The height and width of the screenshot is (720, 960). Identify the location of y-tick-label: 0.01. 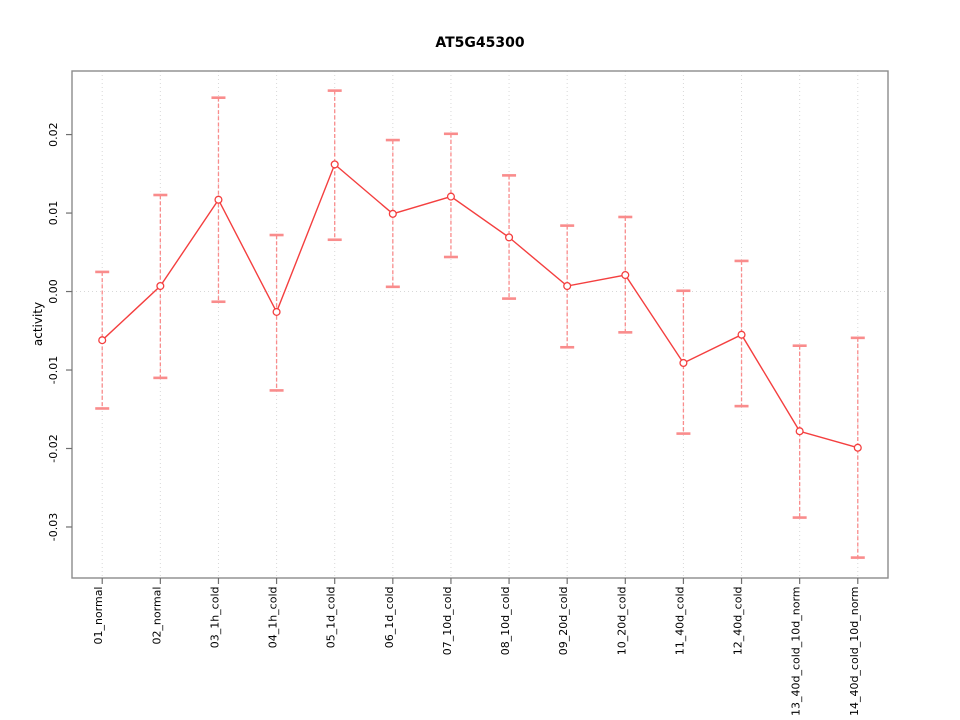
(53, 213).